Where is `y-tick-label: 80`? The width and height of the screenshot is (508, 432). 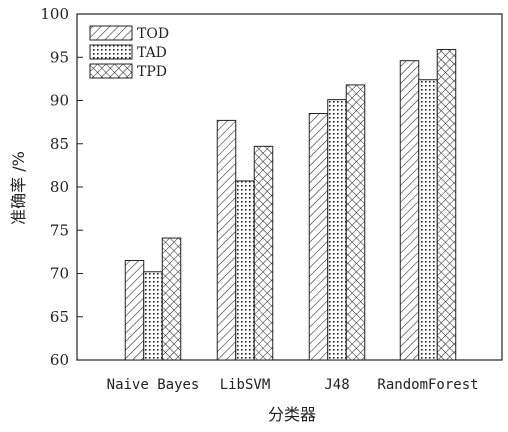 y-tick-label: 80 is located at coordinates (59, 187).